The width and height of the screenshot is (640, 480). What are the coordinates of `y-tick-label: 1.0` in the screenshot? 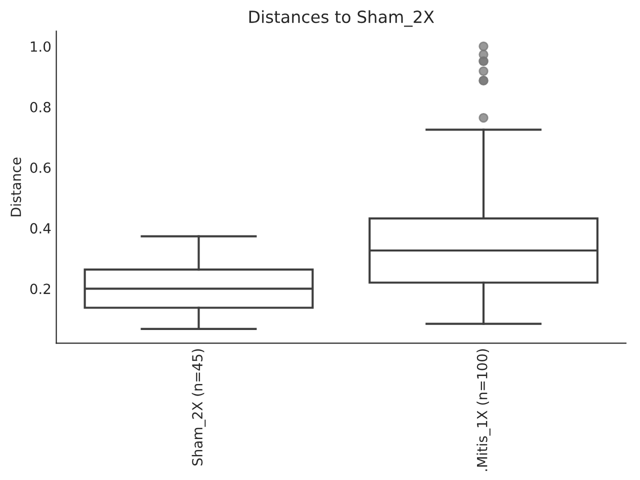 It's located at (40, 46).